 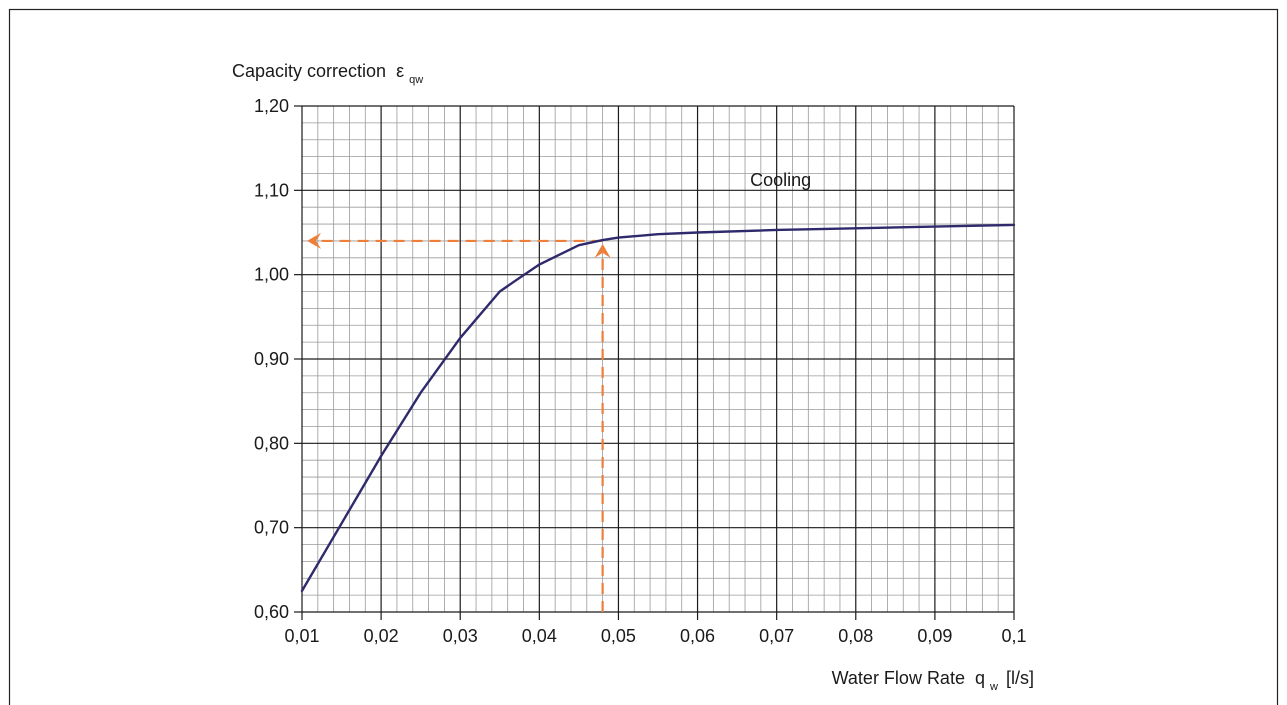 I want to click on y-axis-title-symbol: ε, so click(x=400, y=71).